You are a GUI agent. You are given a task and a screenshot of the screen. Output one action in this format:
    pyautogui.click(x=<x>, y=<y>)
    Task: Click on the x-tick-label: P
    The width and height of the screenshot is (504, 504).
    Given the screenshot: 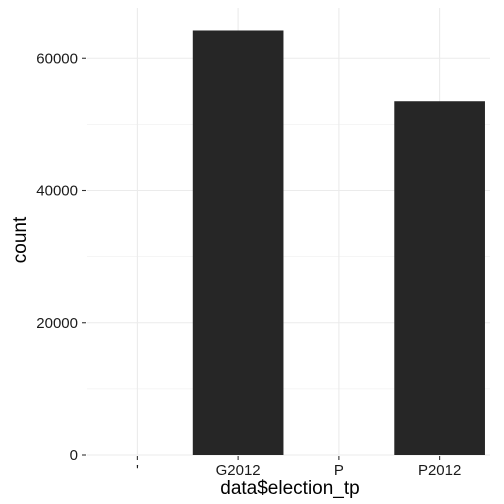 What is the action you would take?
    pyautogui.click(x=339, y=470)
    